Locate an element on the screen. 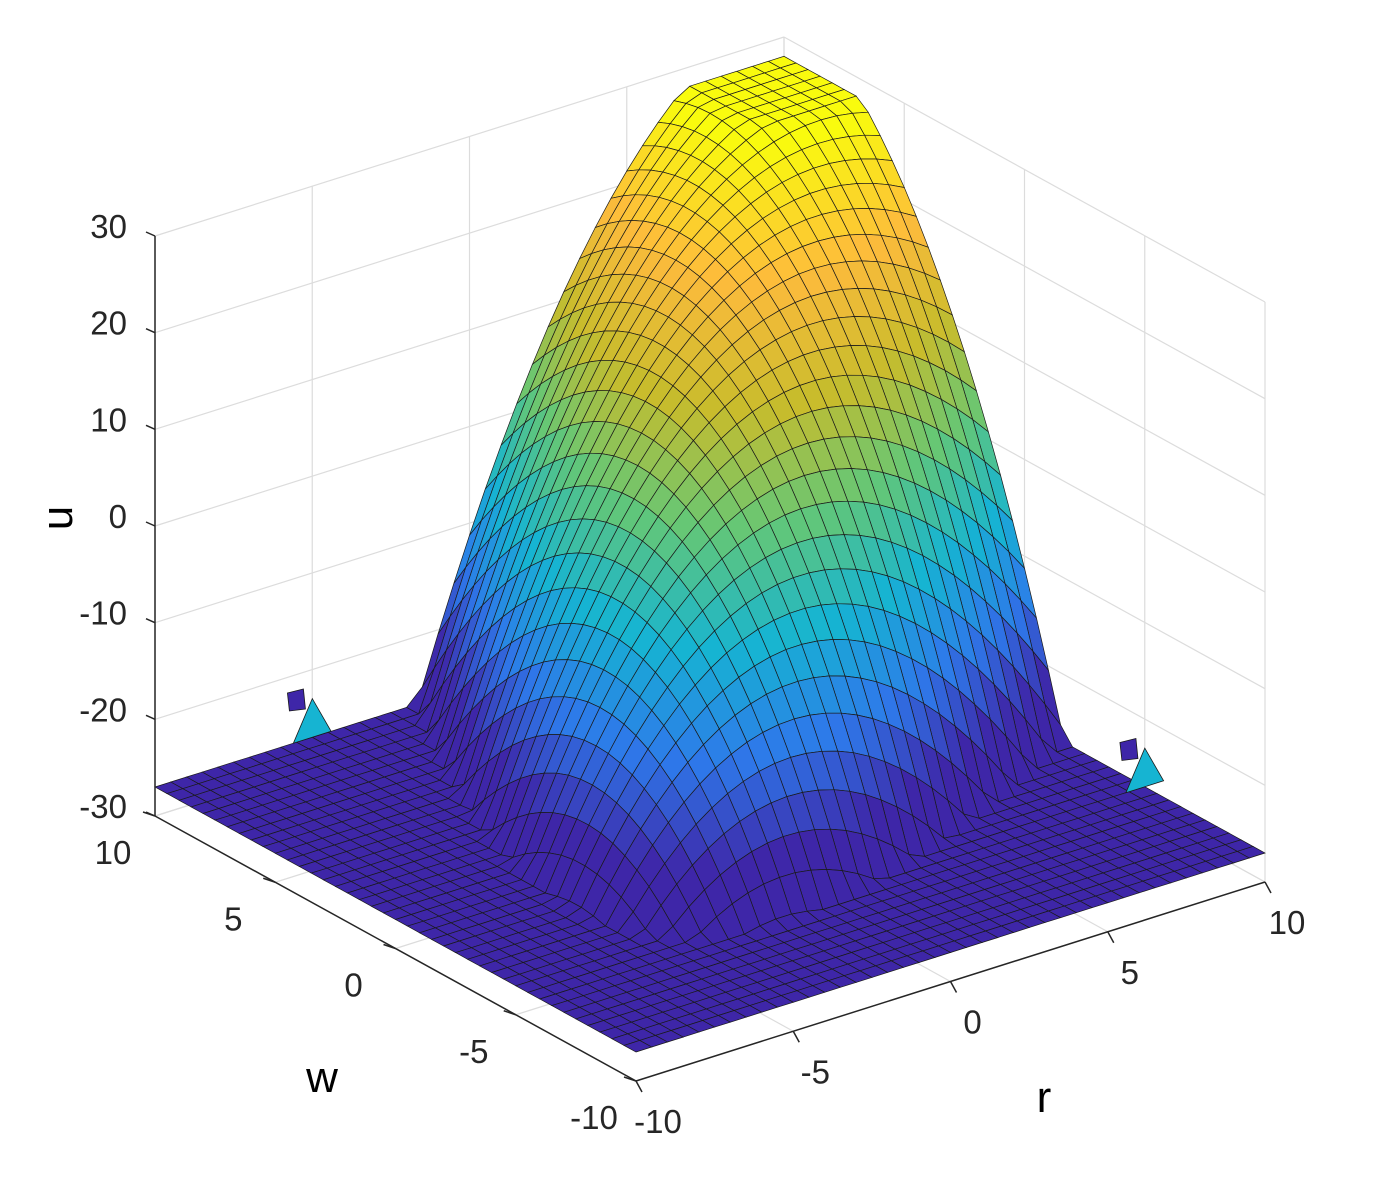 The width and height of the screenshot is (1375, 1182). z-tick-label: 0 is located at coordinates (118, 516).